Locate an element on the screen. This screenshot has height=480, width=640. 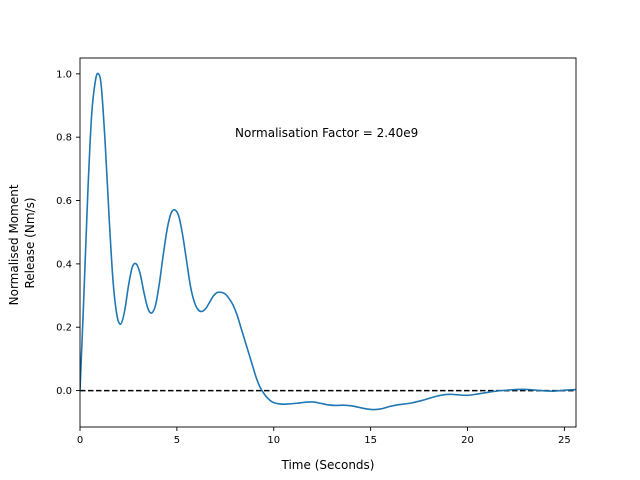
x-axis-label: Time (Seconds) is located at coordinates (328, 465).